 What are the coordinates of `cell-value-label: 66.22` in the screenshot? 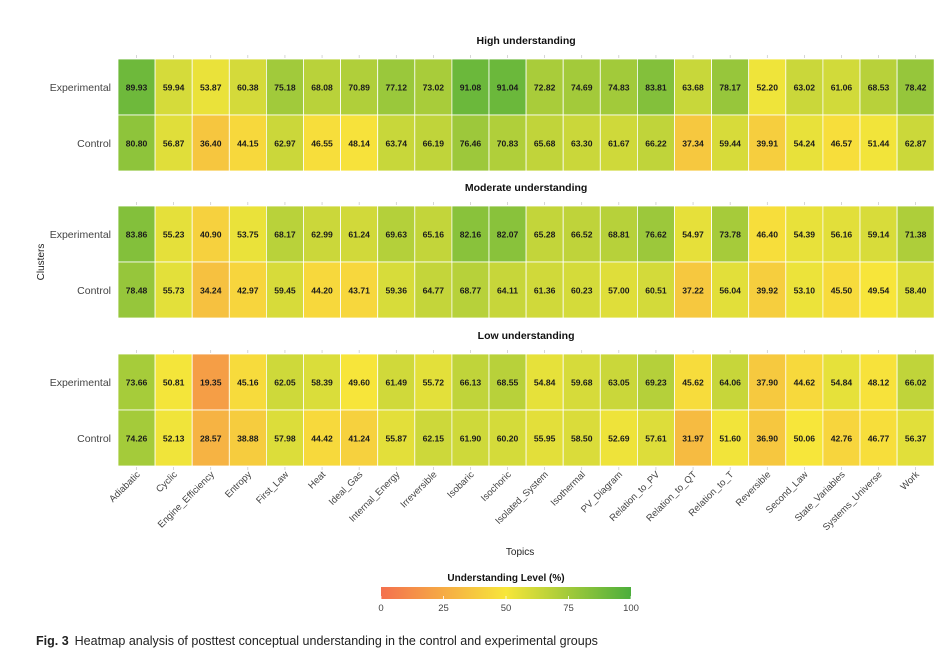 It's located at (656, 143).